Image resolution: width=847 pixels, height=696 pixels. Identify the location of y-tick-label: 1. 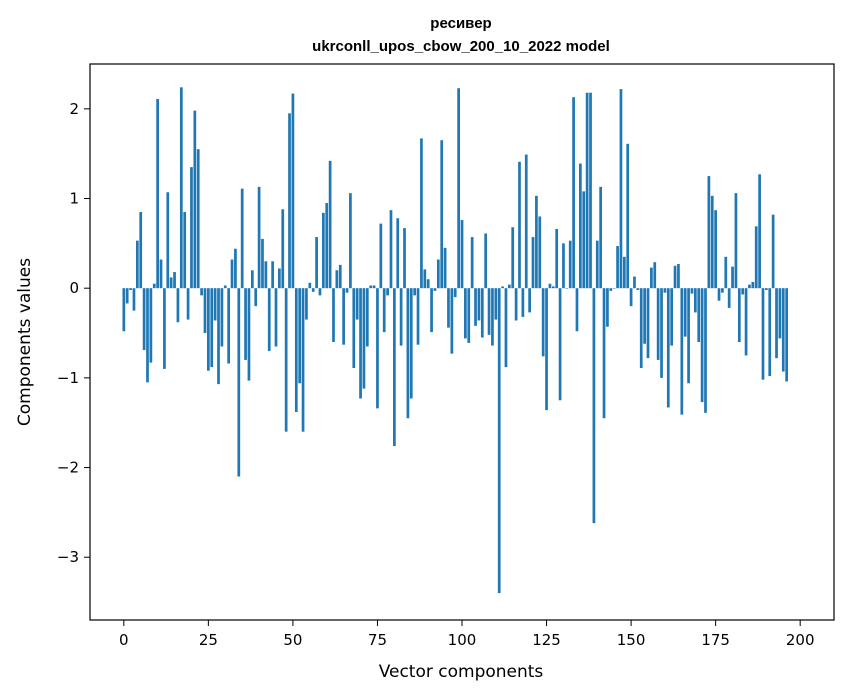
(74, 199).